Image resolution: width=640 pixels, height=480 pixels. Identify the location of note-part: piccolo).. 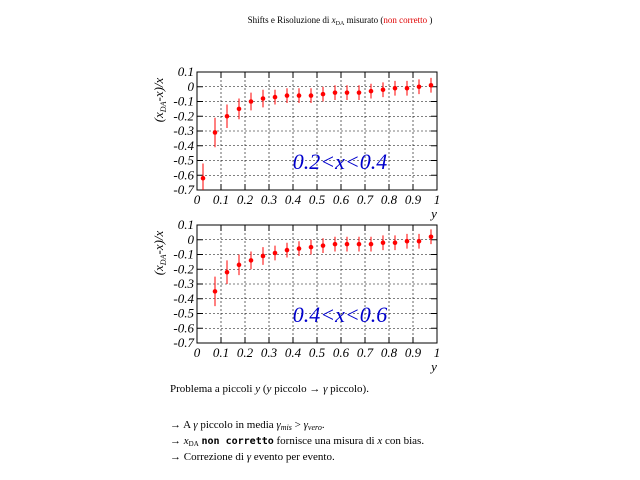
(348, 389).